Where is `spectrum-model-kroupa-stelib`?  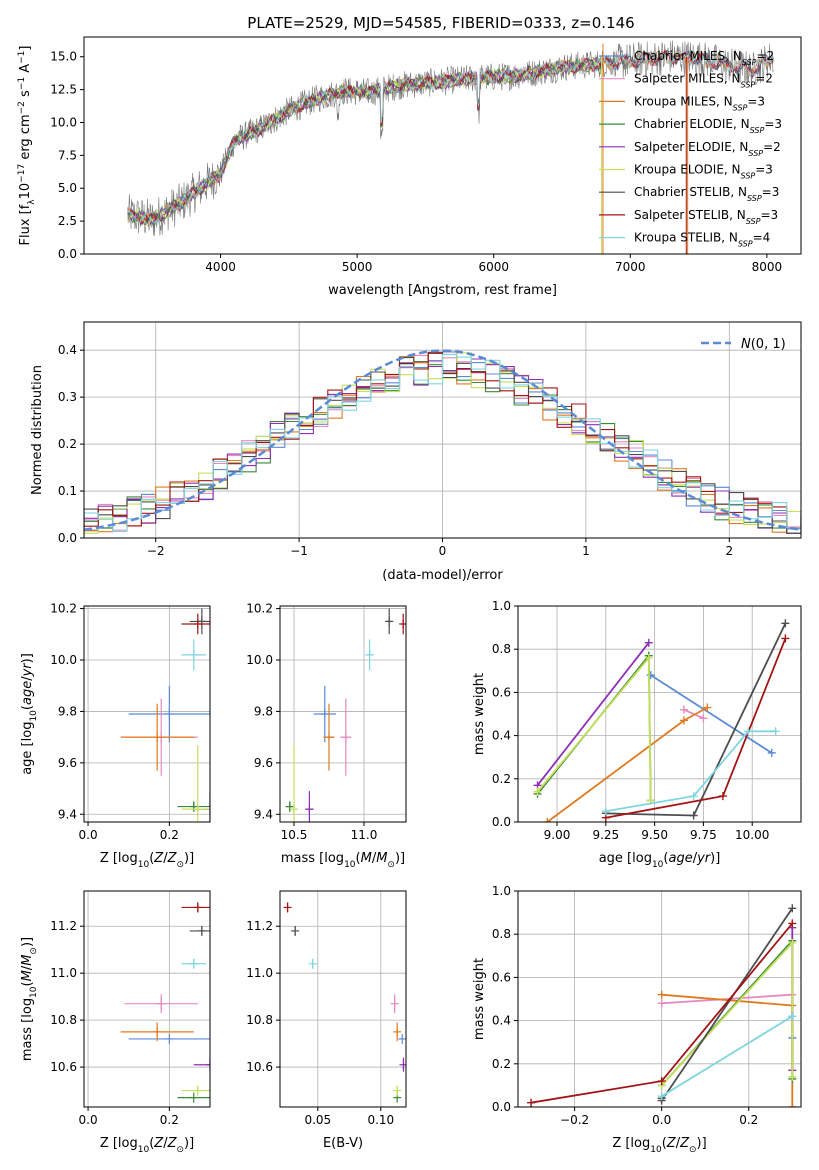
spectrum-model-kroupa-stelib is located at coordinates (450, 137).